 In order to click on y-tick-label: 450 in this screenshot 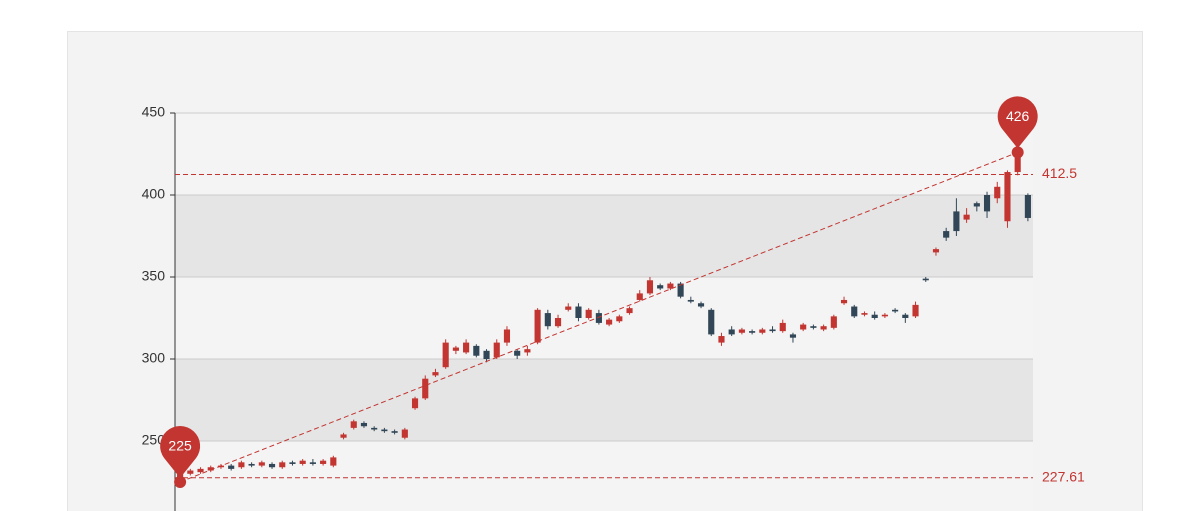, I will do `click(154, 112)`.